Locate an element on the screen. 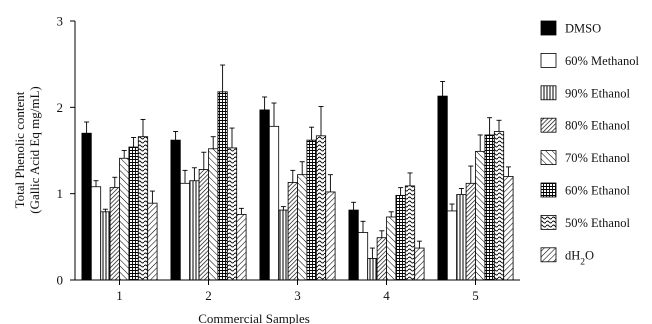 This screenshot has width=652, height=324. y-tick-label-3: 3 is located at coordinates (60, 21).